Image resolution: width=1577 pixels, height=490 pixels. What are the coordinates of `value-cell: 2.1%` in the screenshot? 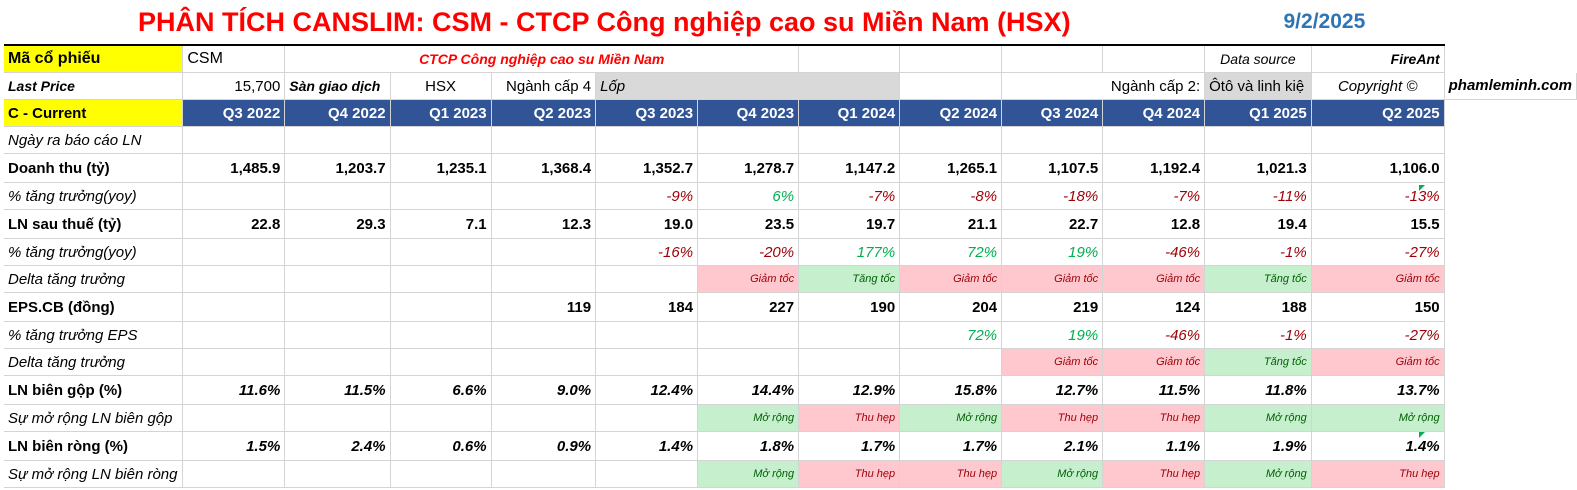 It's located at (1052, 446).